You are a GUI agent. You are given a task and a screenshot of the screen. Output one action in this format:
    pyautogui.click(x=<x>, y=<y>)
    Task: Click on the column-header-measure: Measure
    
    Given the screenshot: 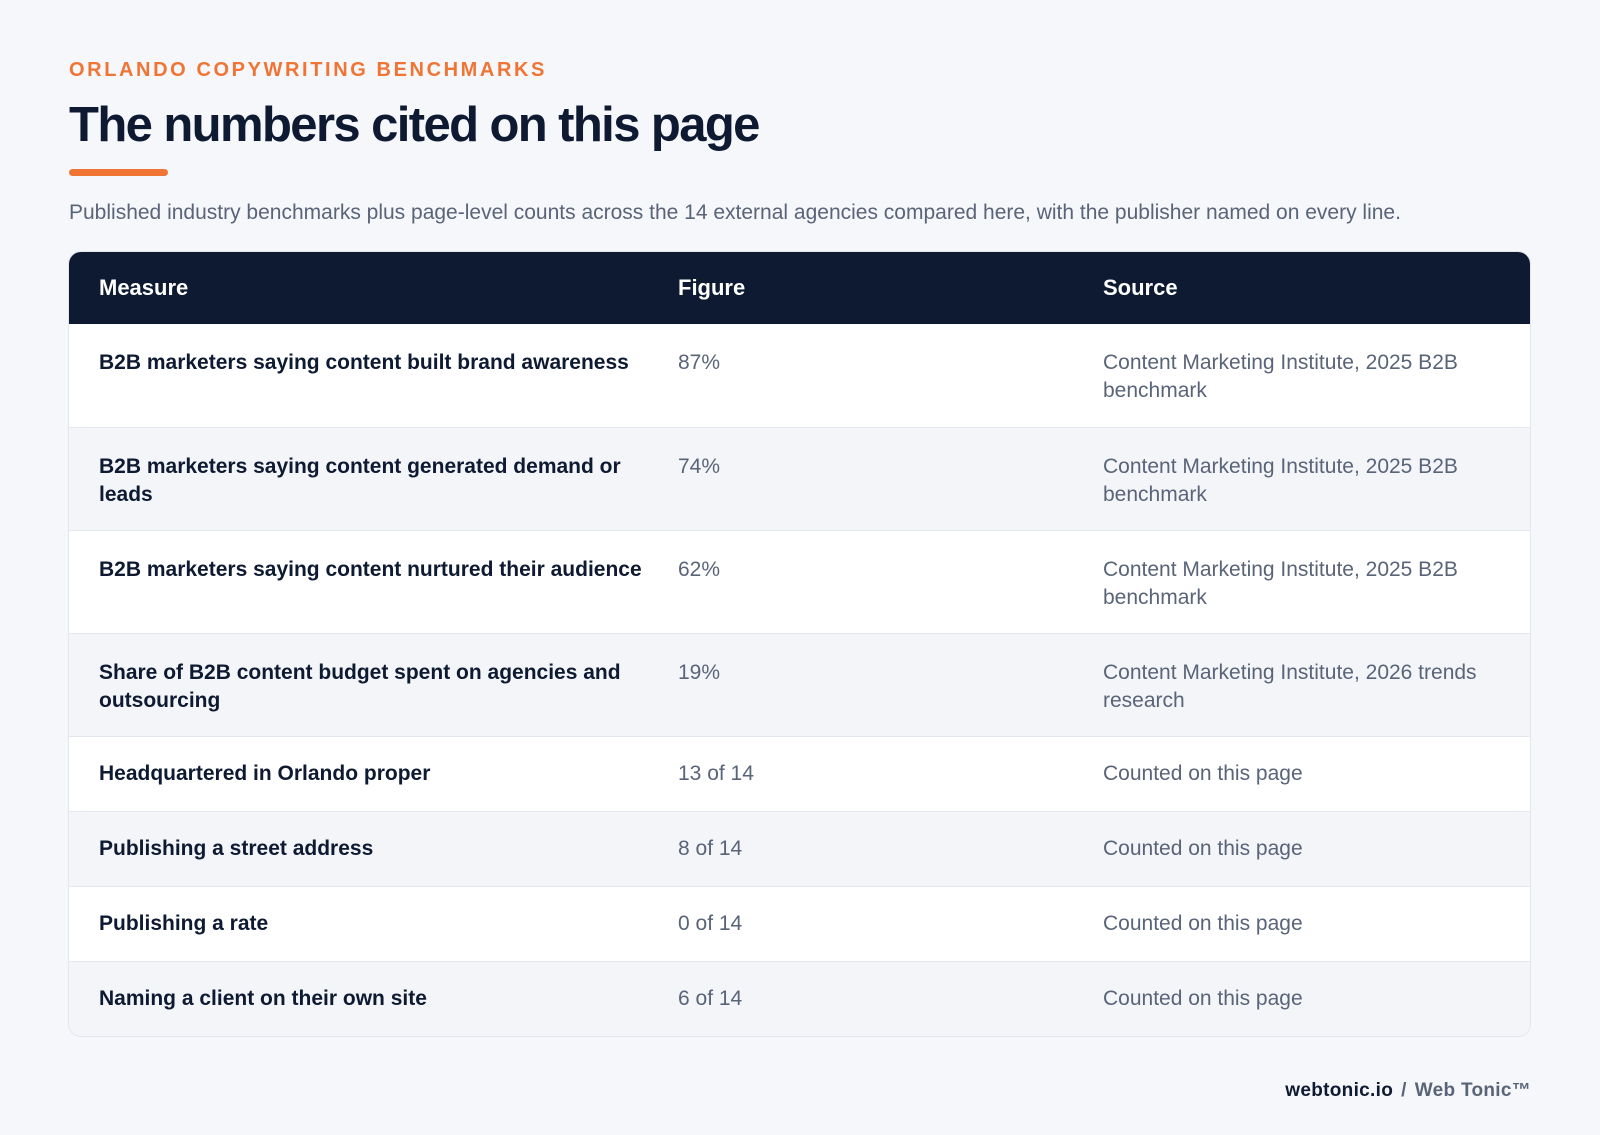 What is the action you would take?
    pyautogui.click(x=144, y=287)
    